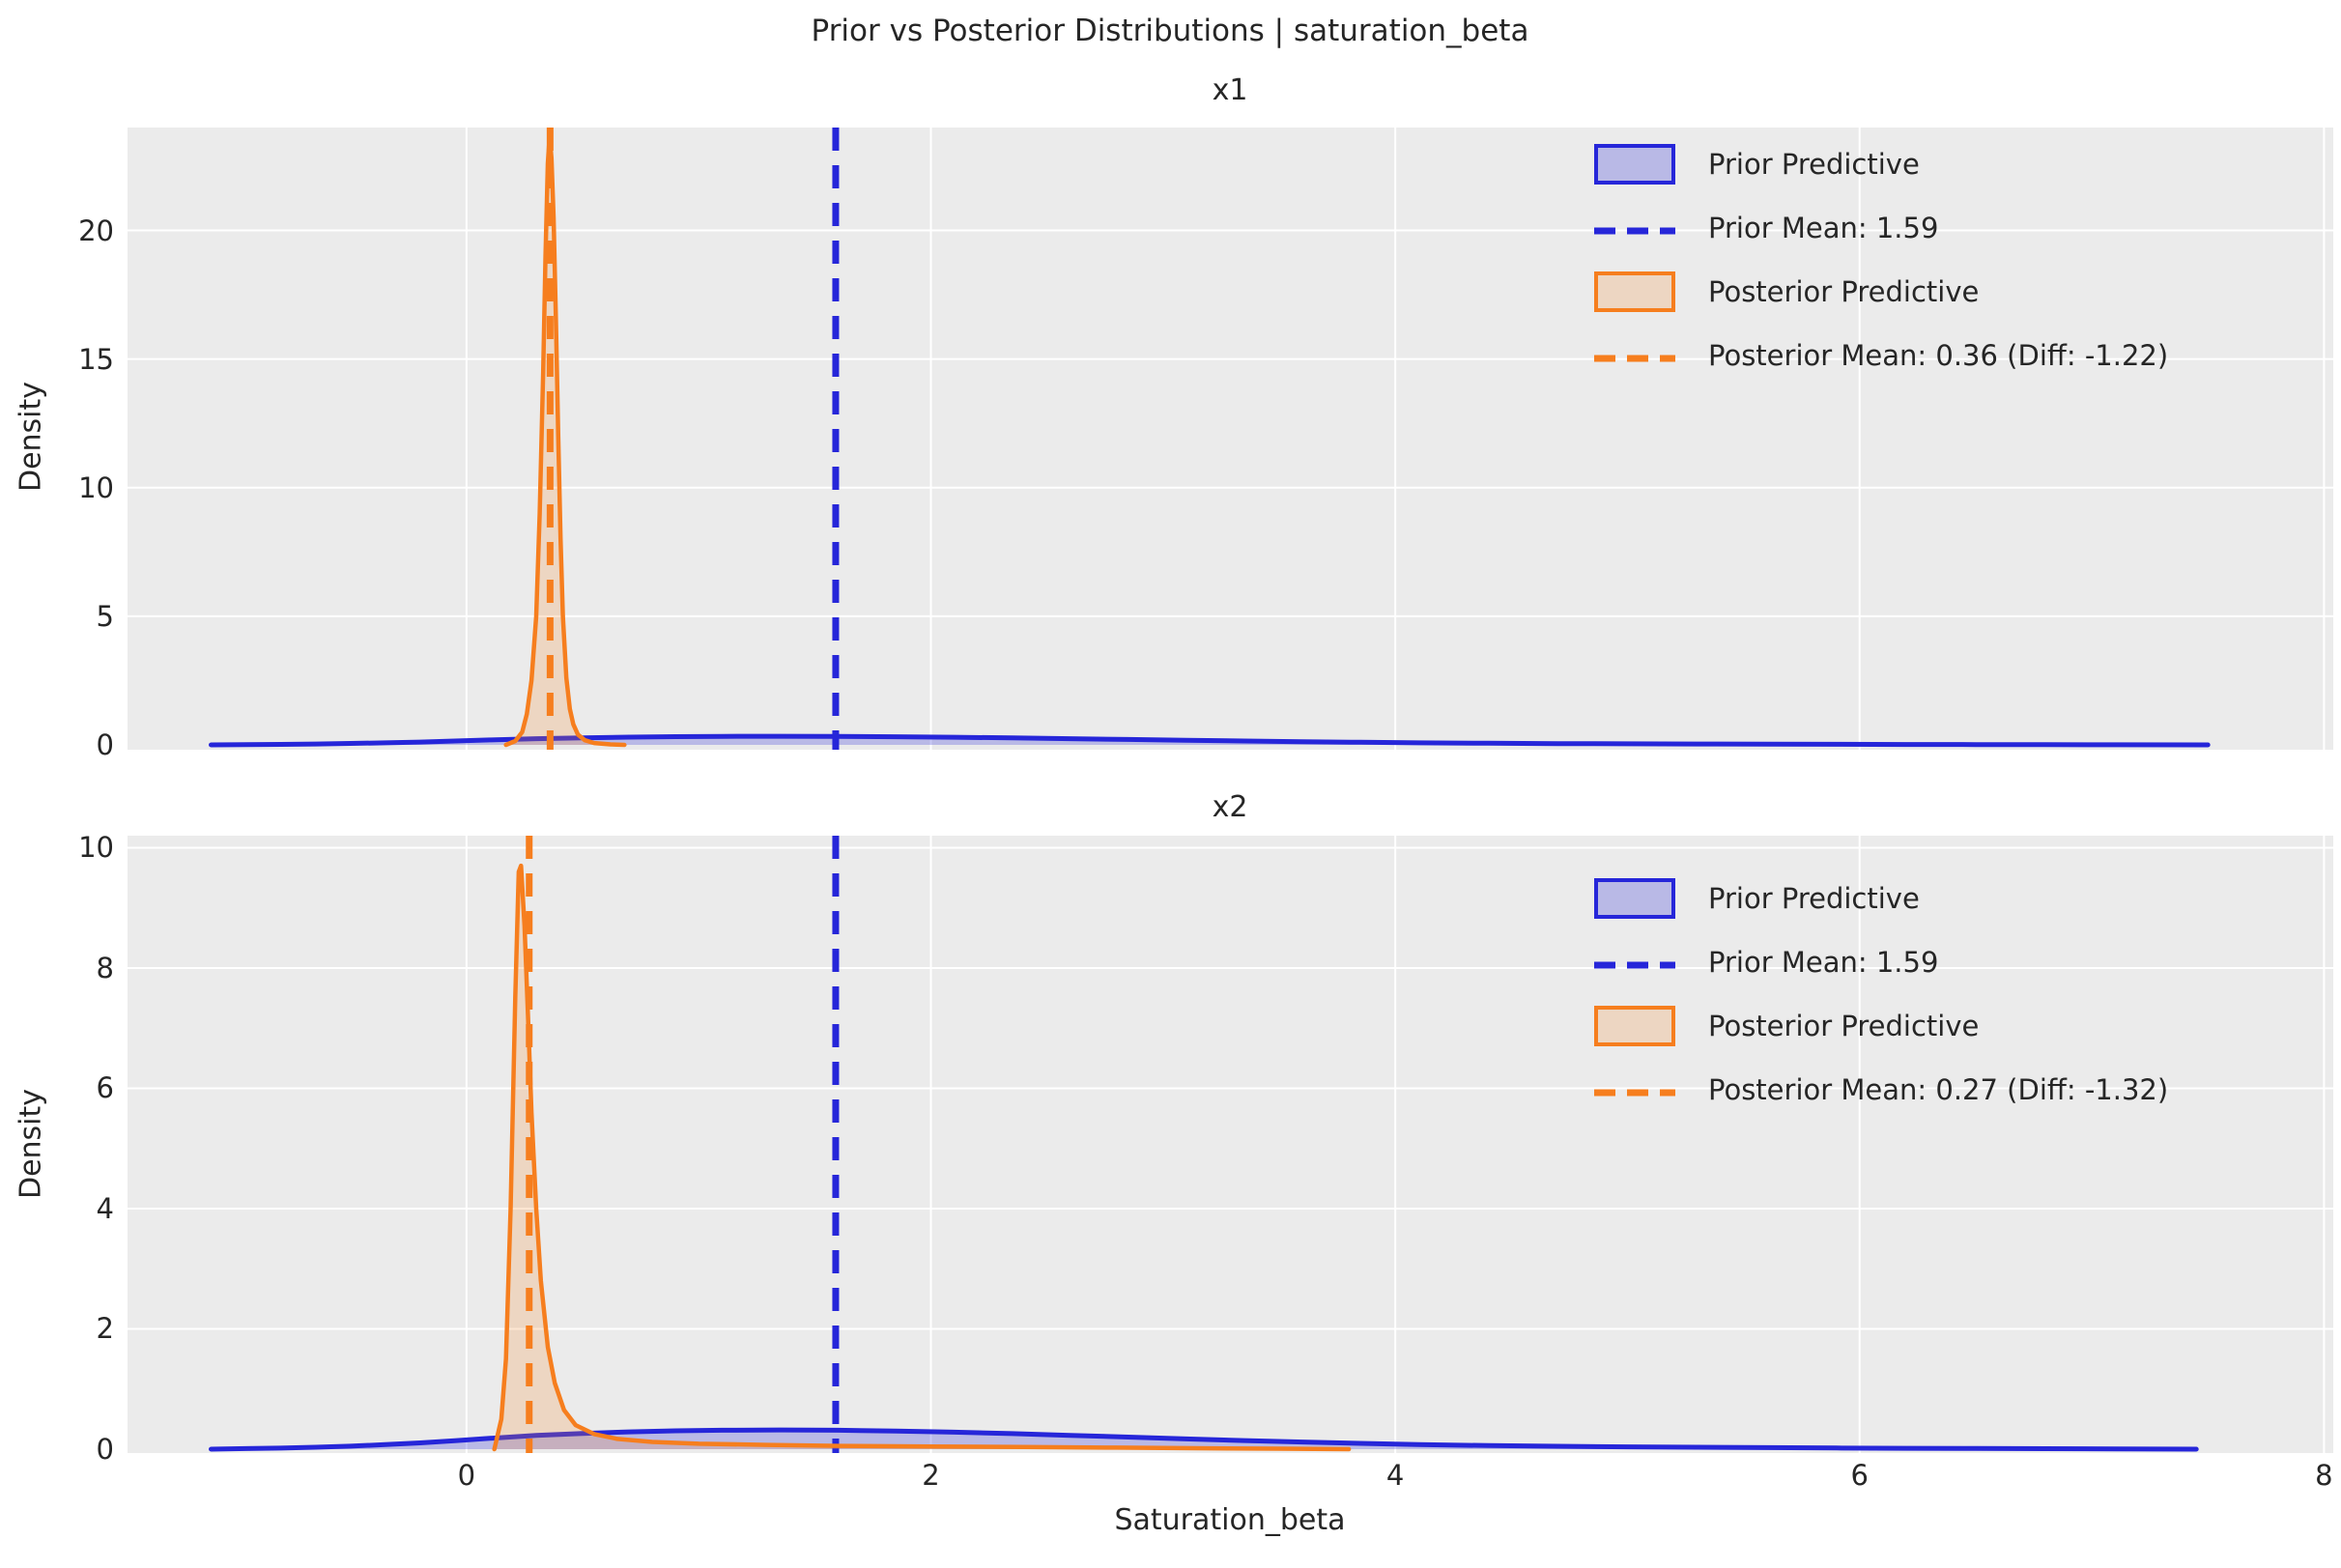 This screenshot has height=1568, width=2341. Describe the element at coordinates (1230, 1520) in the screenshot. I see `x-axis-label: Saturation_beta` at that location.